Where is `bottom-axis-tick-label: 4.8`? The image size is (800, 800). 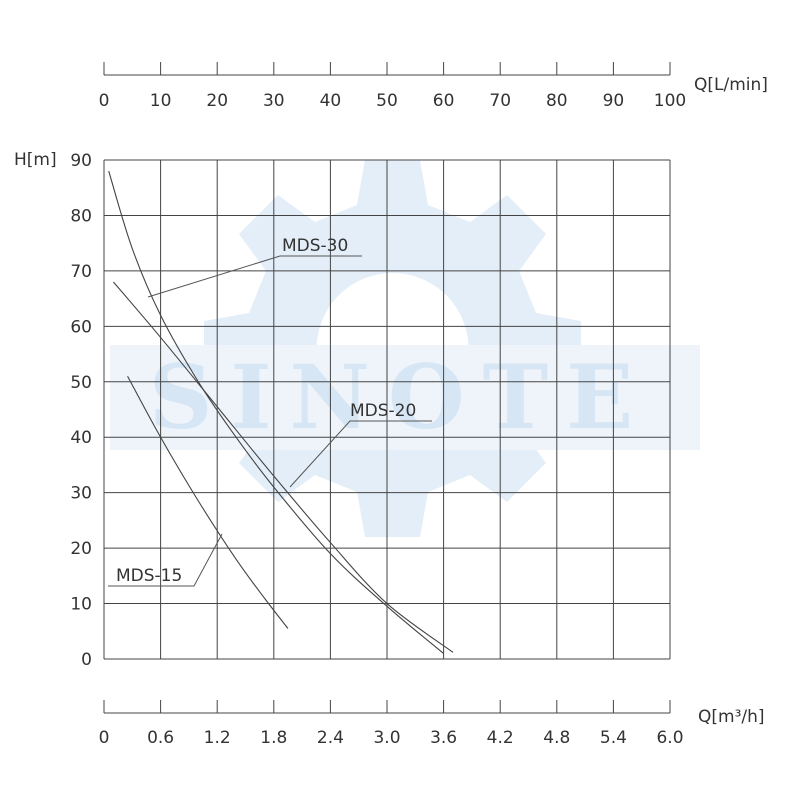 bottom-axis-tick-label: 4.8 is located at coordinates (556, 738).